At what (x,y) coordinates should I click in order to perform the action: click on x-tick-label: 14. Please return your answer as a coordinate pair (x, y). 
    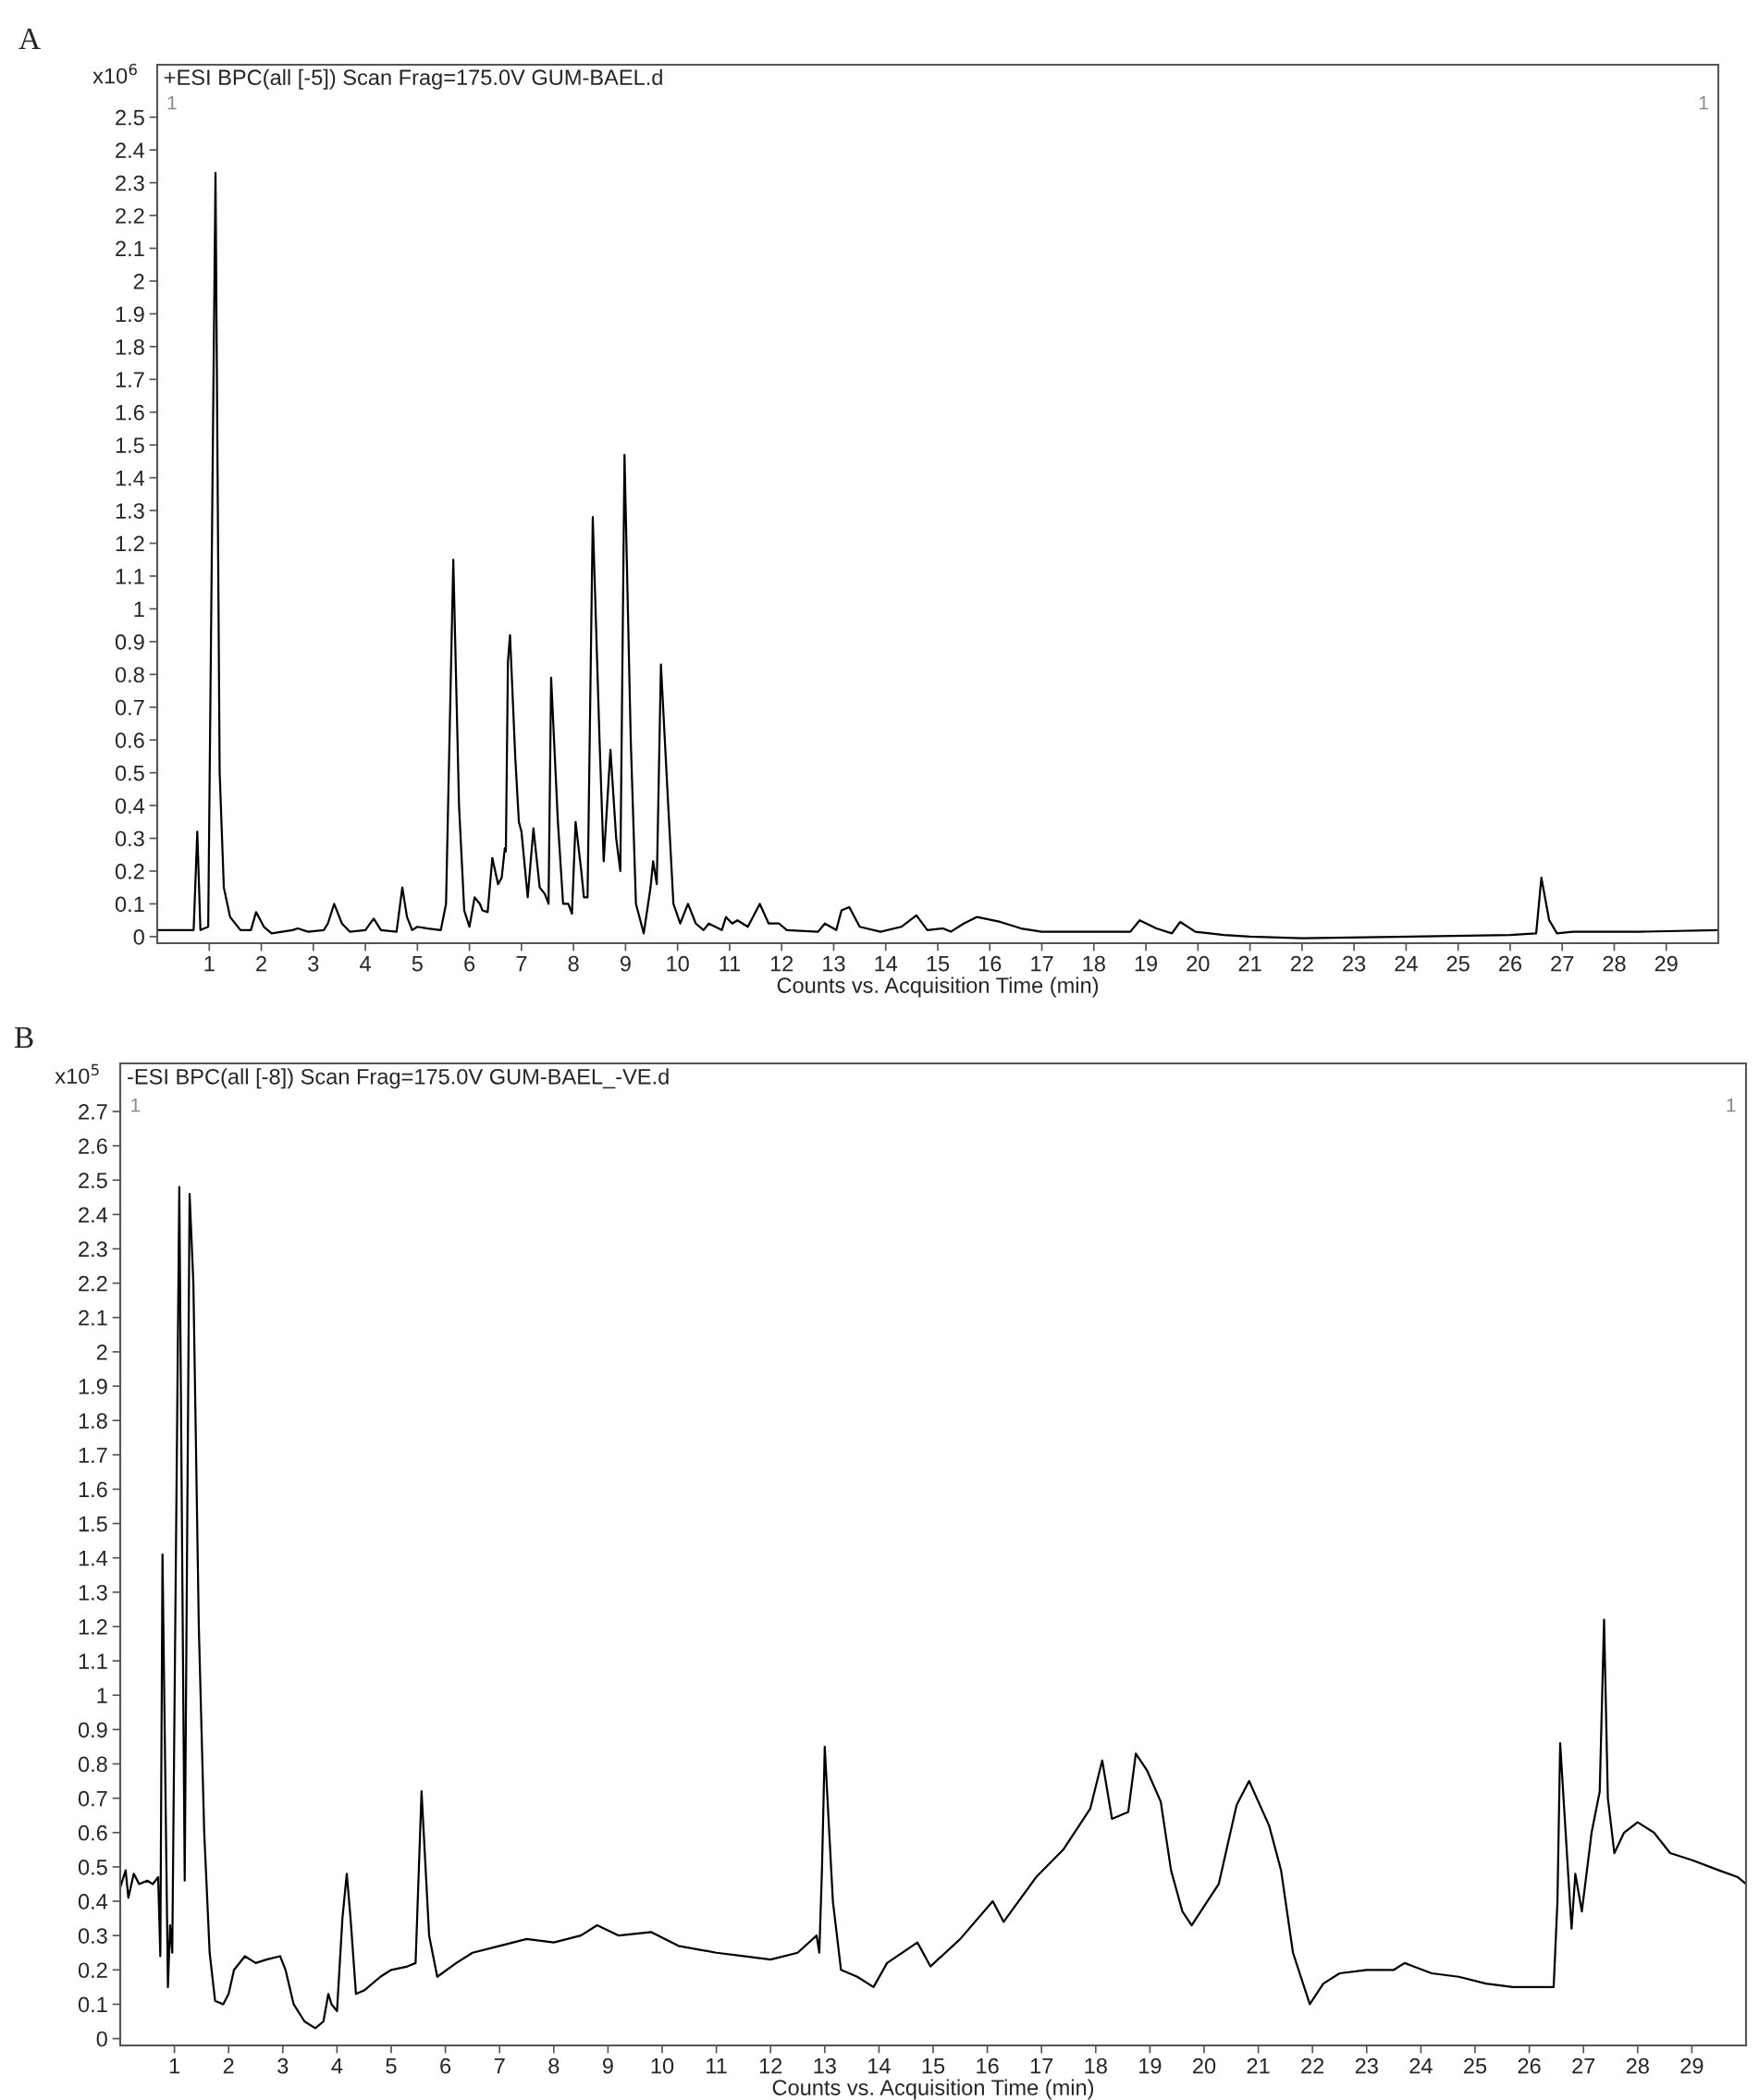
    Looking at the image, I should click on (887, 964).